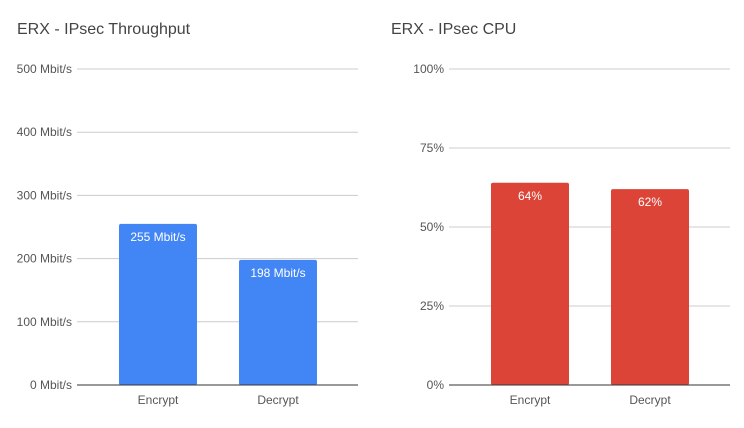 The width and height of the screenshot is (744, 428). Describe the element at coordinates (432, 227) in the screenshot. I see `y-tick-label: 50%` at that location.